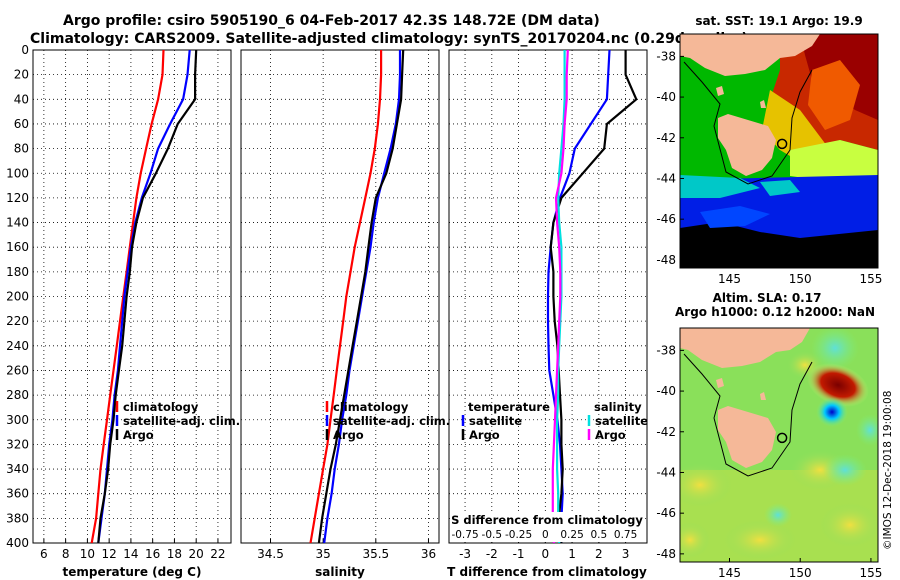 This screenshot has height=580, width=900. Describe the element at coordinates (87, 554) in the screenshot. I see `x-tick-label: 10` at that location.